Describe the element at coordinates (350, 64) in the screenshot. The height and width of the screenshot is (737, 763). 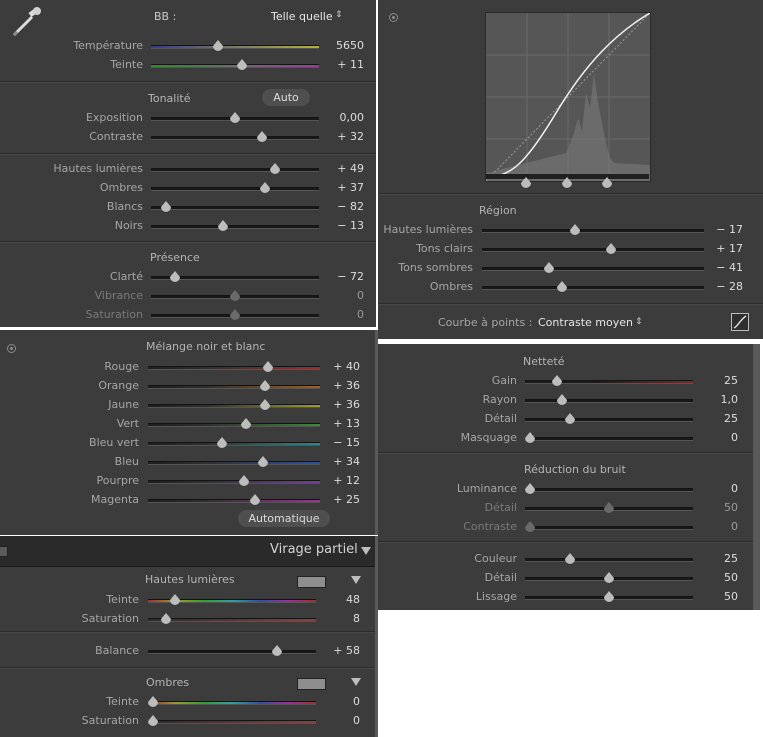
I see `teinte-value: + 11` at that location.